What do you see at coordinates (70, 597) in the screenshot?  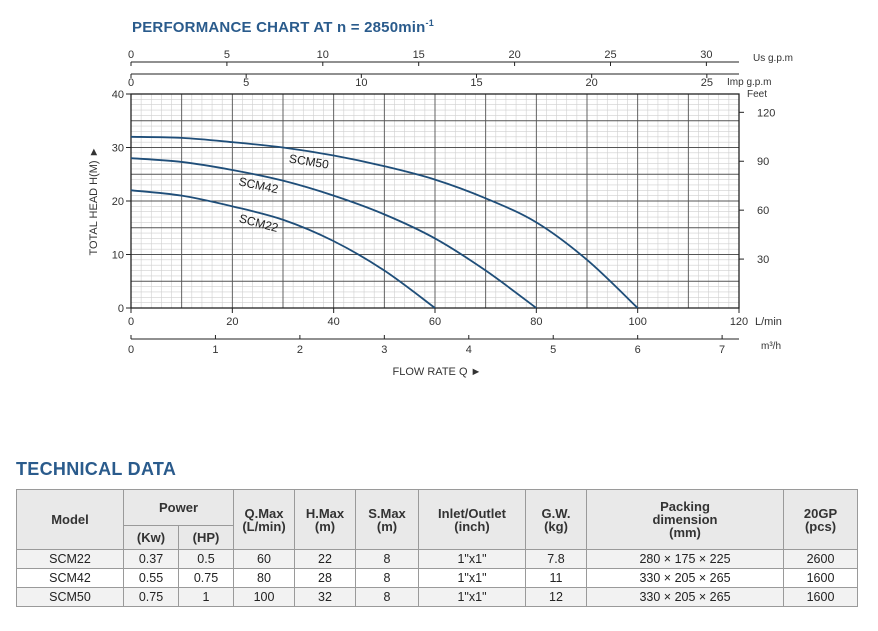 I see `cell-model: SCM50` at bounding box center [70, 597].